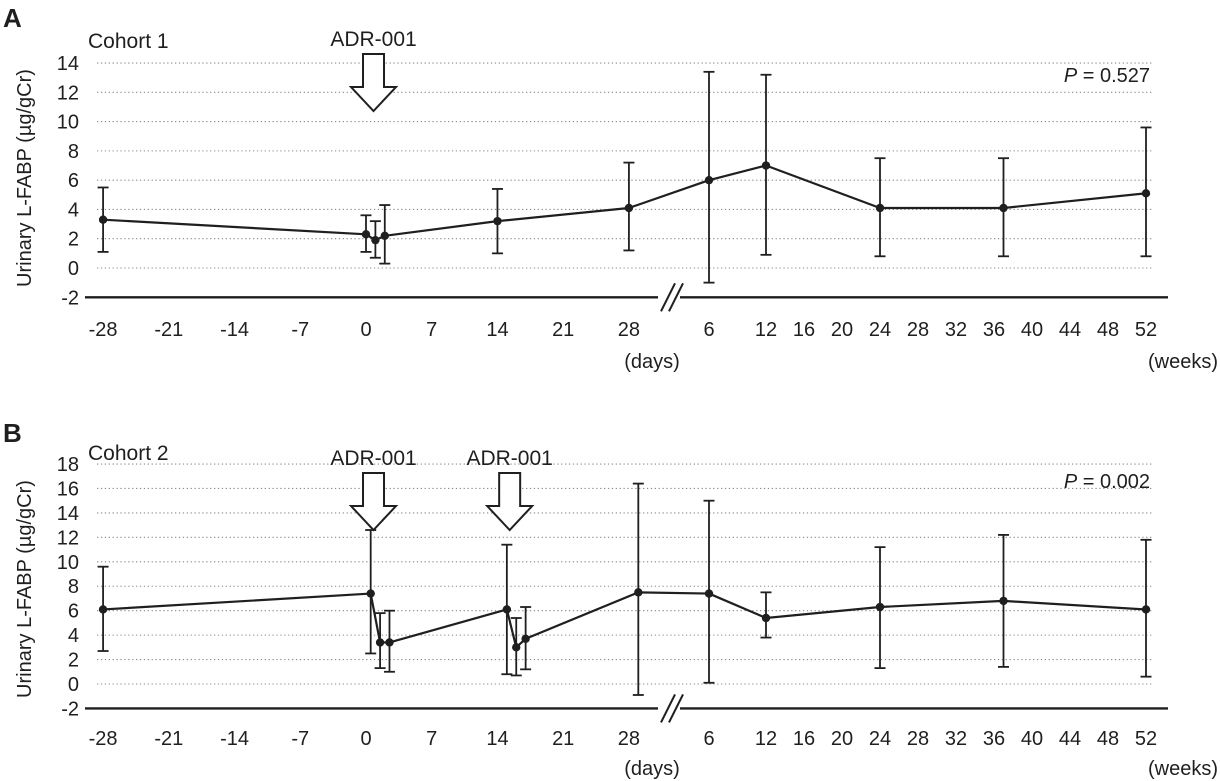 Image resolution: width=1220 pixels, height=781 pixels. What do you see at coordinates (1183, 362) in the screenshot?
I see `panel-a-weeks-unit-label: (weeks)` at bounding box center [1183, 362].